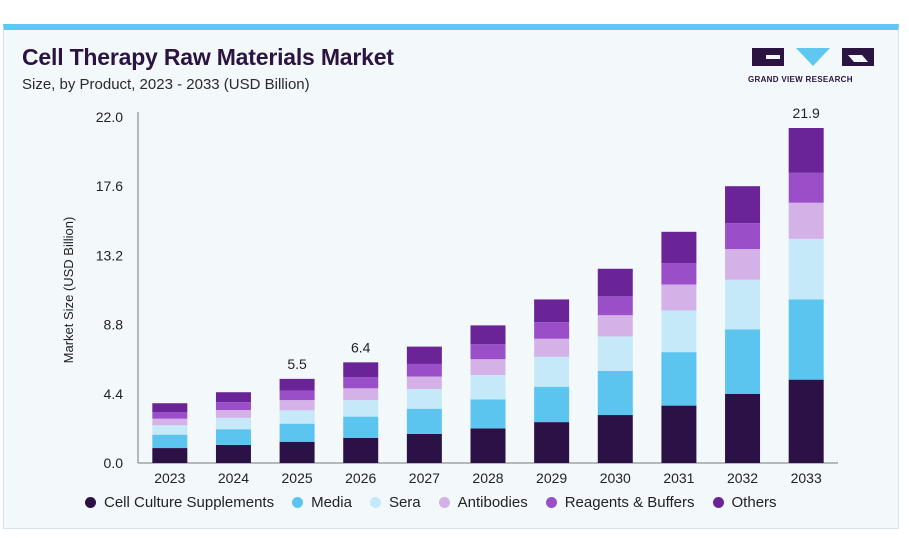 The image size is (909, 538). What do you see at coordinates (68, 290) in the screenshot?
I see `y-axis-title: Market Size (USD Billion)` at bounding box center [68, 290].